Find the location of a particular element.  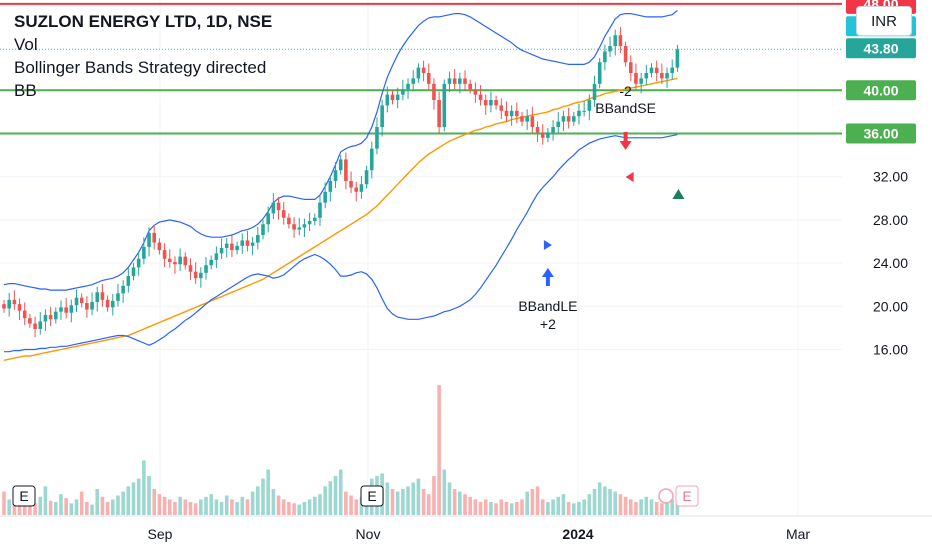

currency-button: INR is located at coordinates (884, 21).